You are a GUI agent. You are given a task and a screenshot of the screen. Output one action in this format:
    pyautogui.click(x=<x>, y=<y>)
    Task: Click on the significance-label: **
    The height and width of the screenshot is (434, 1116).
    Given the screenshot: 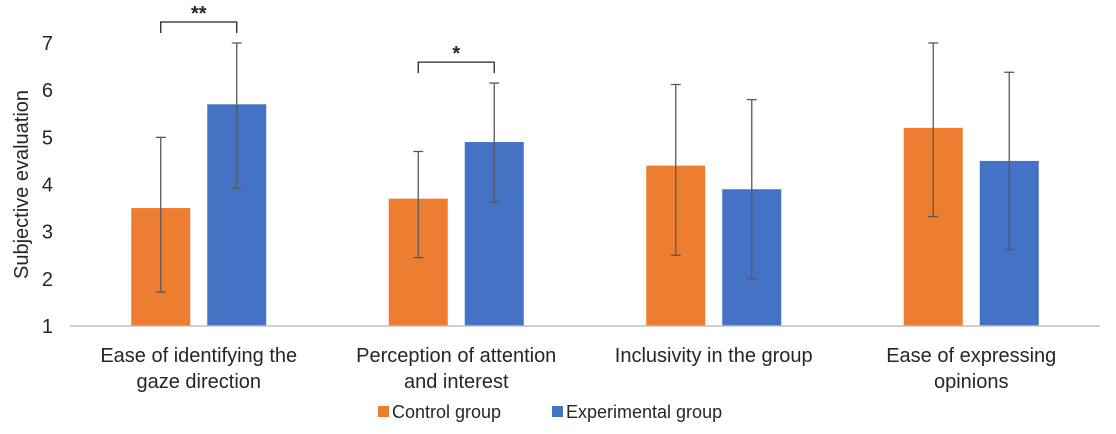 What is the action you would take?
    pyautogui.click(x=199, y=14)
    